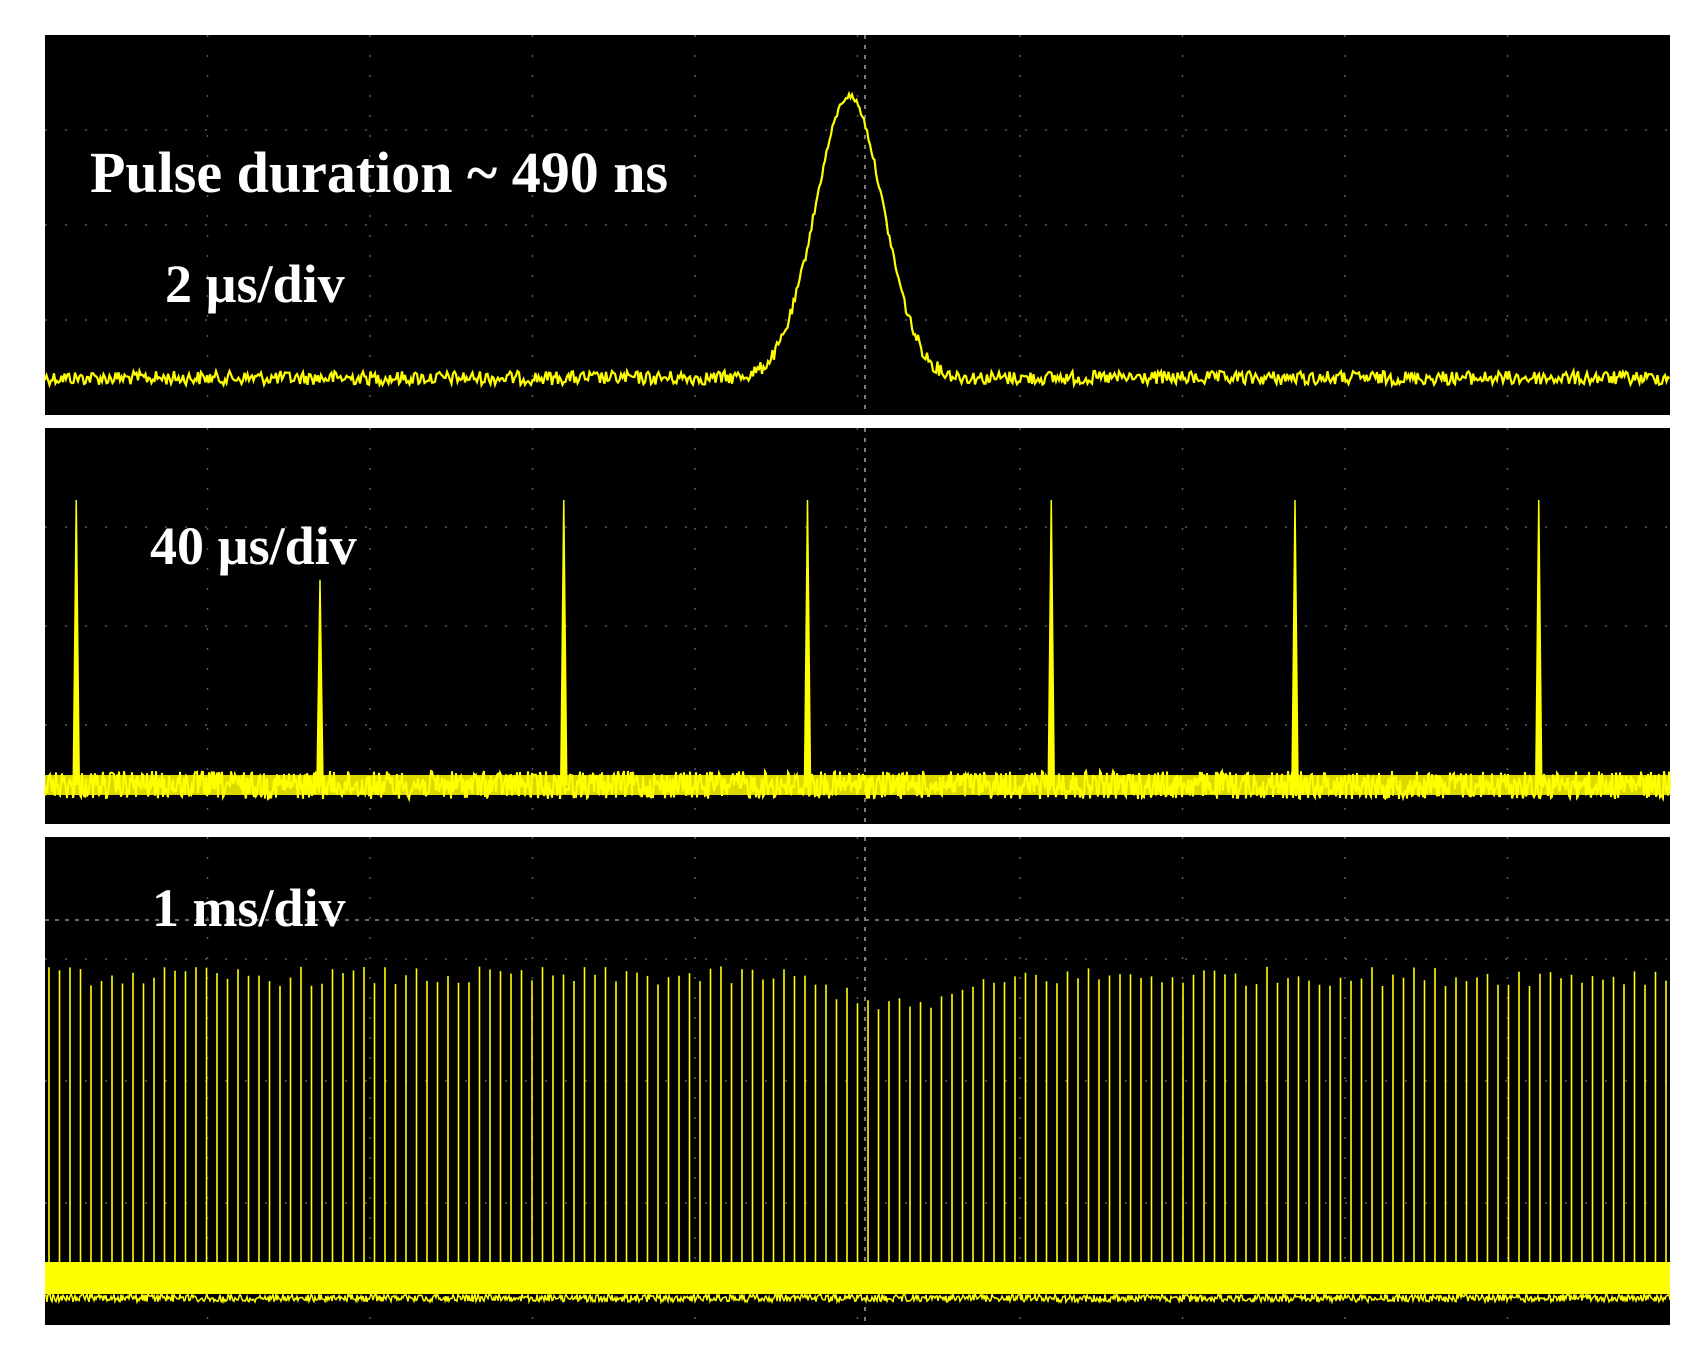 The width and height of the screenshot is (1708, 1360). What do you see at coordinates (255, 284) in the screenshot?
I see `pulse-shape-timebase-label: 2 µs/div` at bounding box center [255, 284].